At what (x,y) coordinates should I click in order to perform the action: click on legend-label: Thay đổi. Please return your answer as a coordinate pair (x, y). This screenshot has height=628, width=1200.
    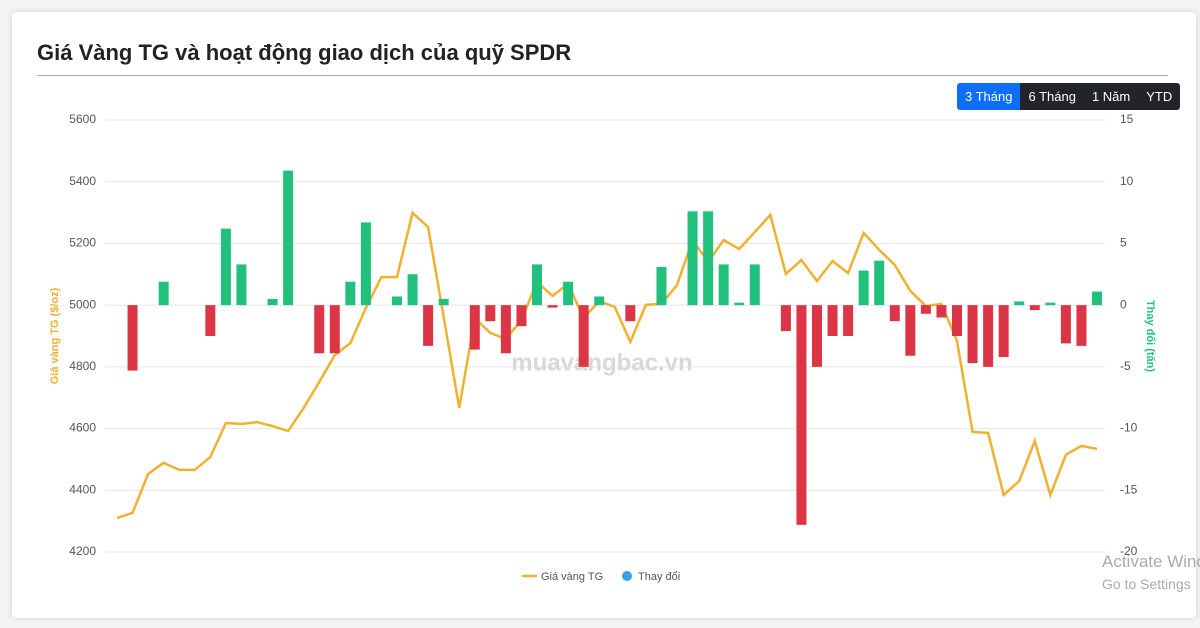
    Looking at the image, I should click on (659, 577).